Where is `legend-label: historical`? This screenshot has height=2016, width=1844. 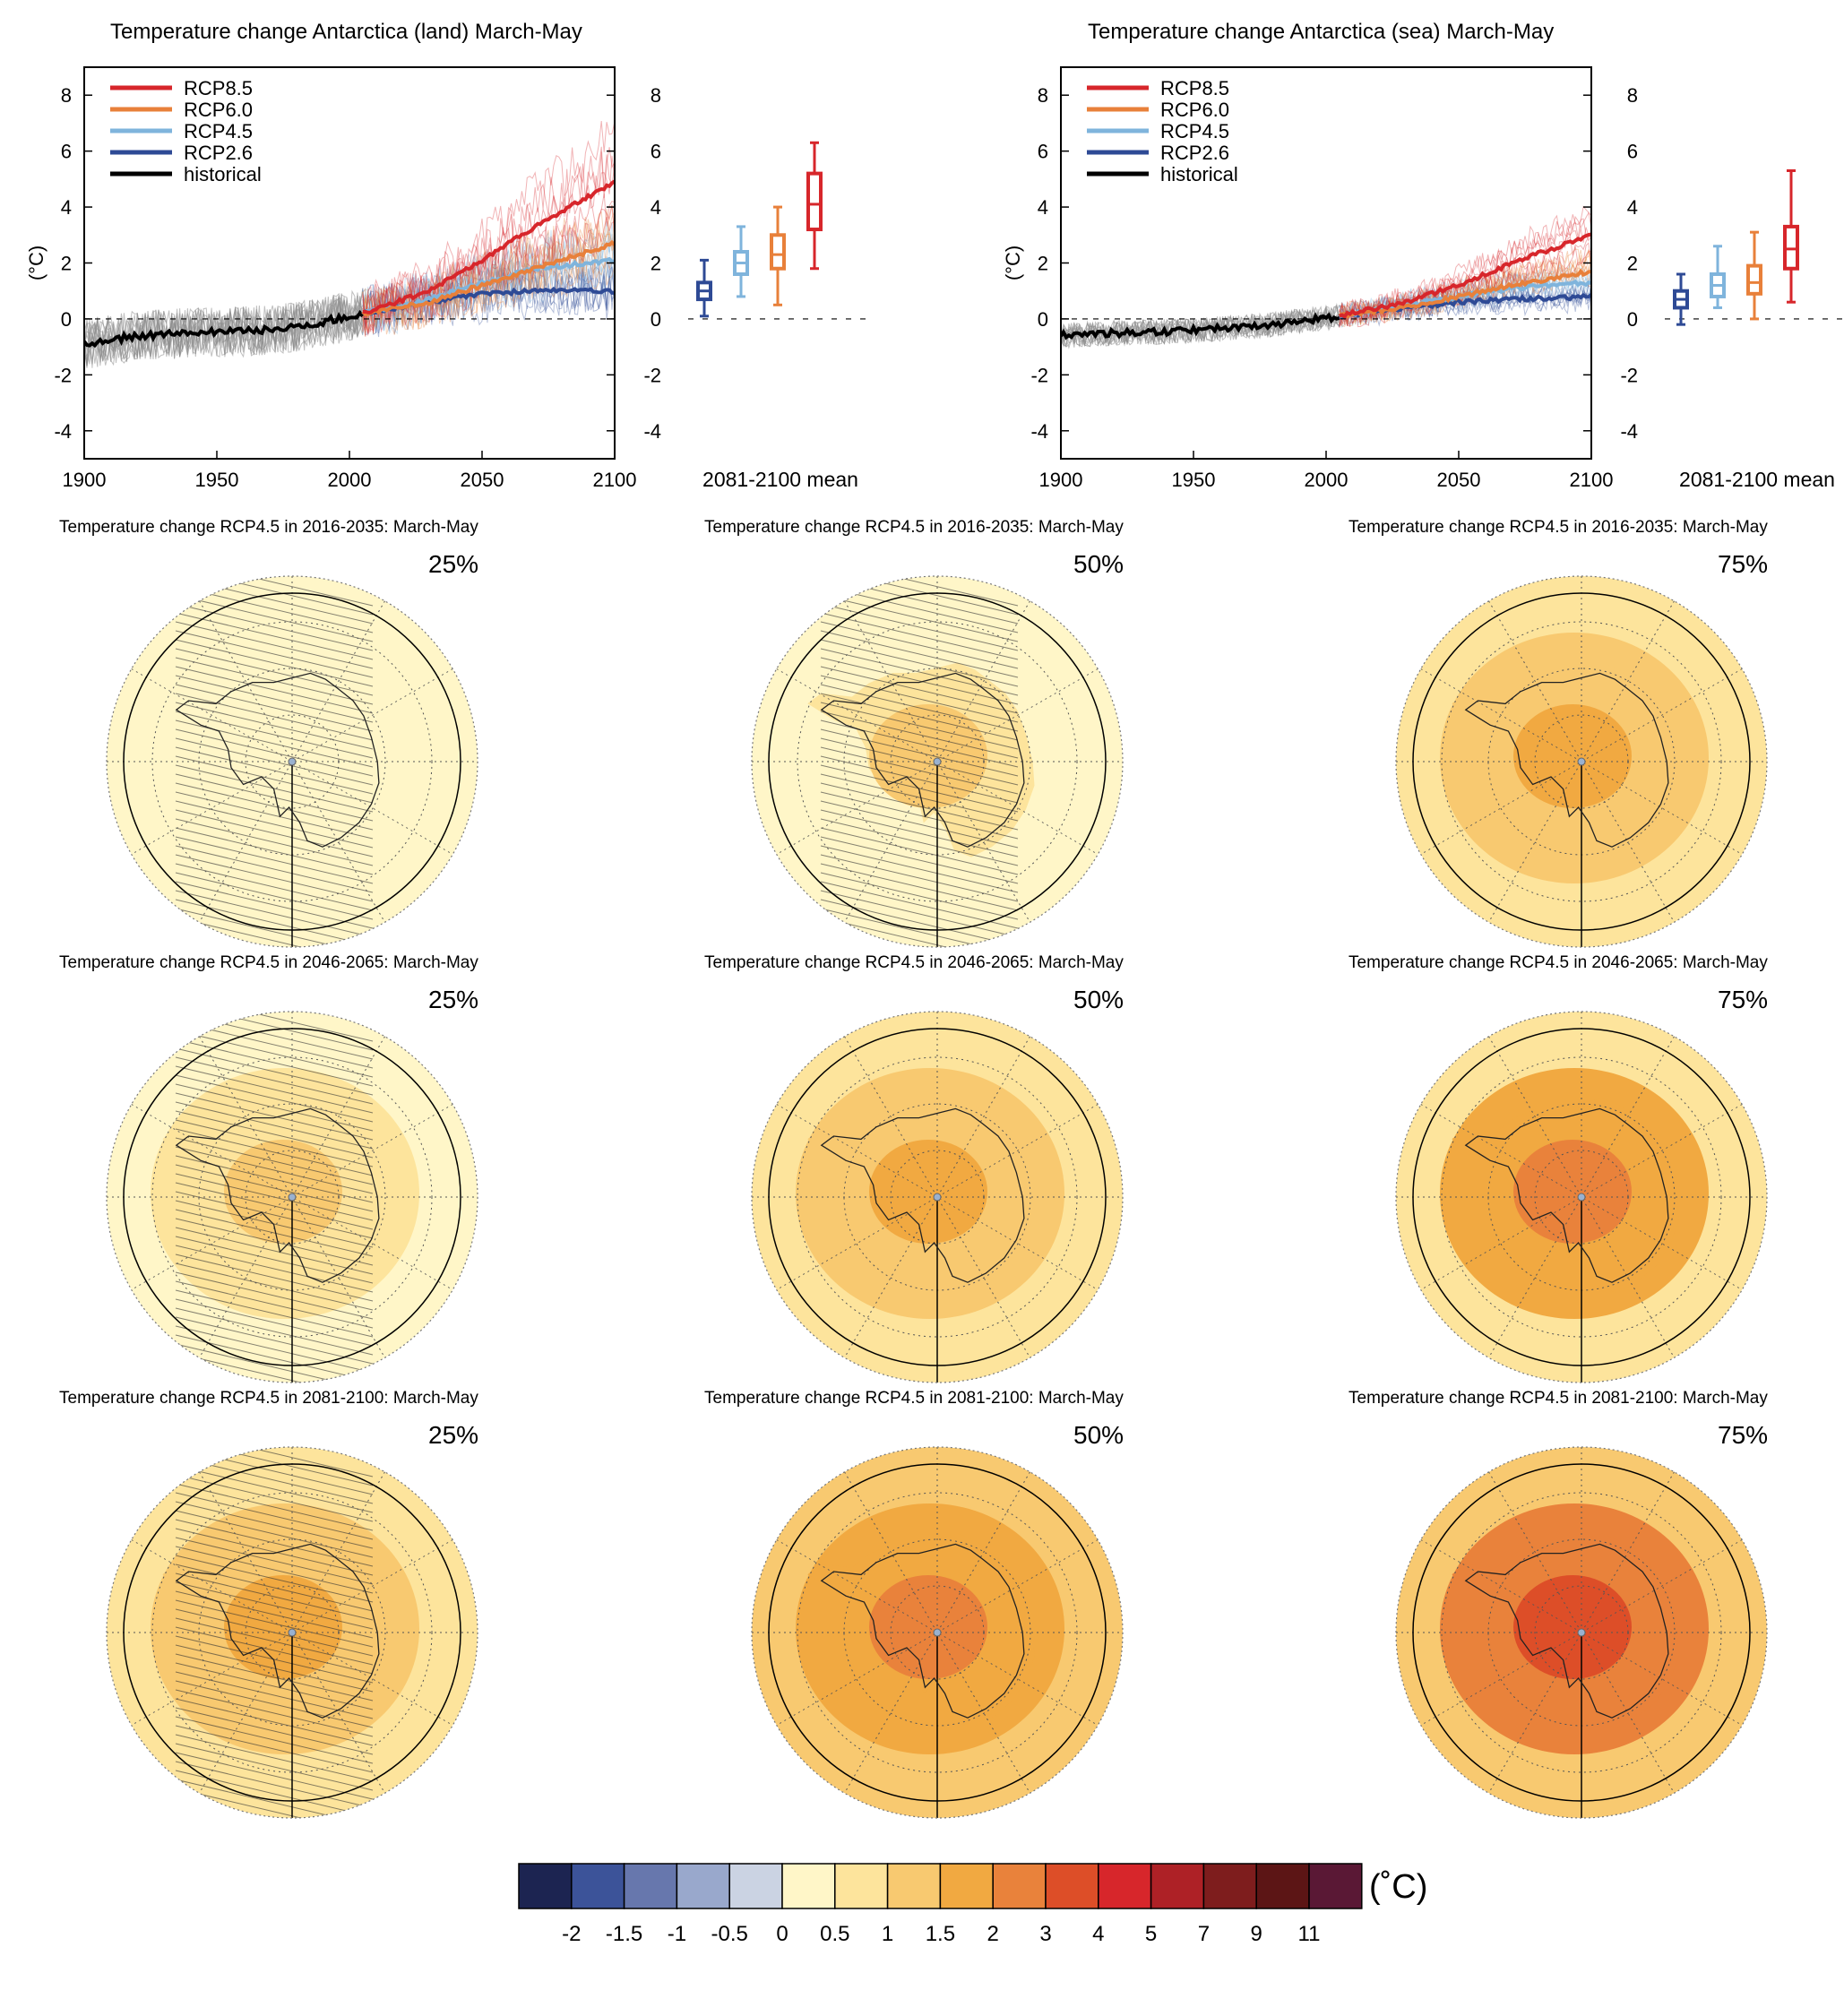 legend-label: historical is located at coordinates (1199, 174).